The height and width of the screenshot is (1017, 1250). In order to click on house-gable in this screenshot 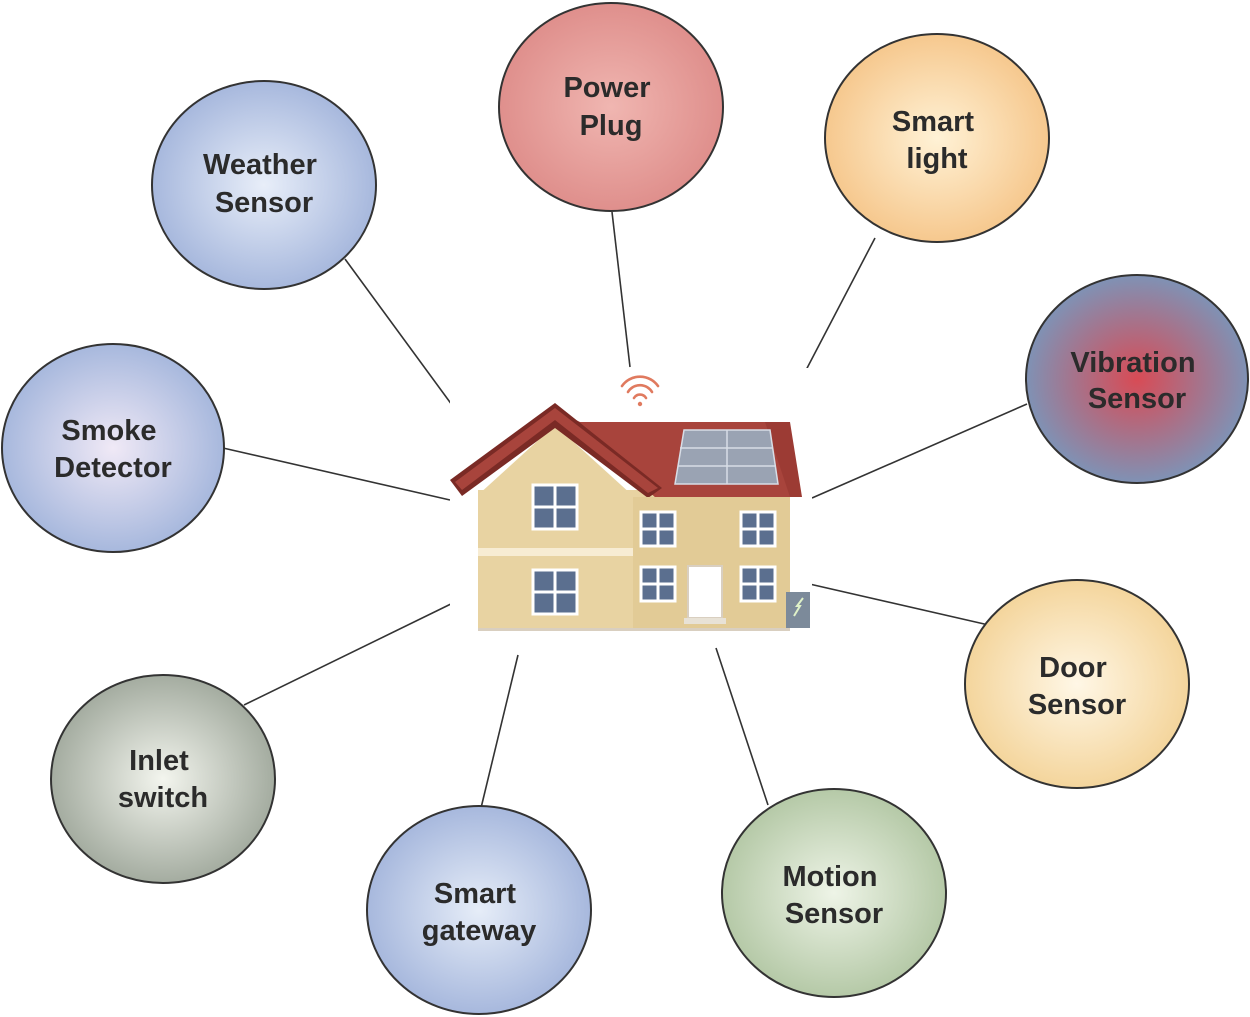, I will do `click(555, 460)`.